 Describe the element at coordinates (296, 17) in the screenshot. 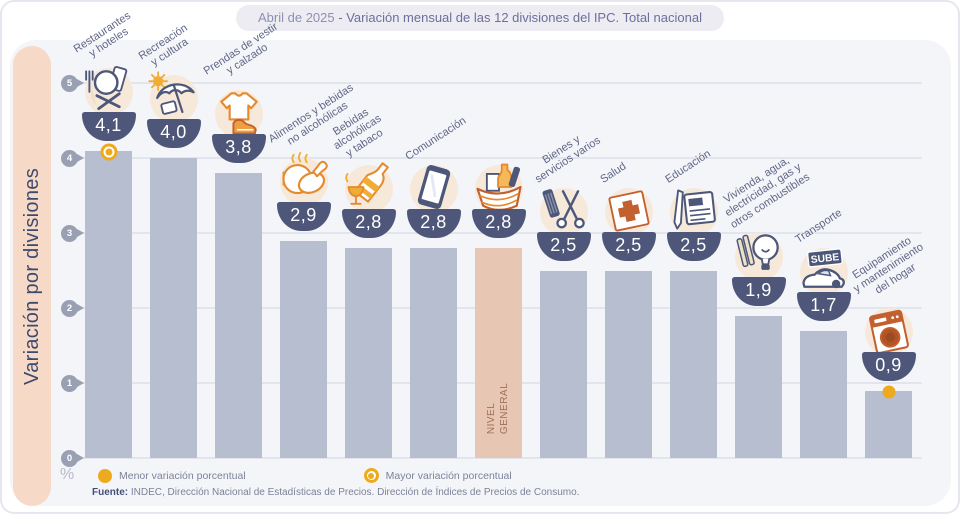

I see `title-period: Abril de 2025` at that location.